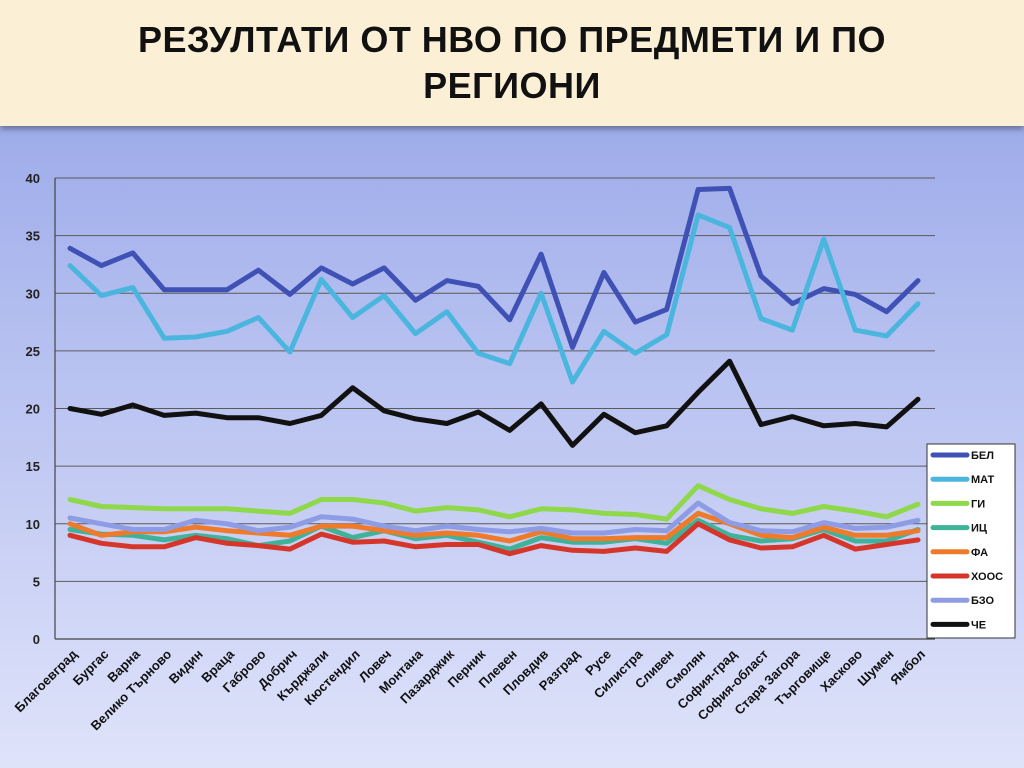  I want to click on y-tick-label: 30, so click(33, 293).